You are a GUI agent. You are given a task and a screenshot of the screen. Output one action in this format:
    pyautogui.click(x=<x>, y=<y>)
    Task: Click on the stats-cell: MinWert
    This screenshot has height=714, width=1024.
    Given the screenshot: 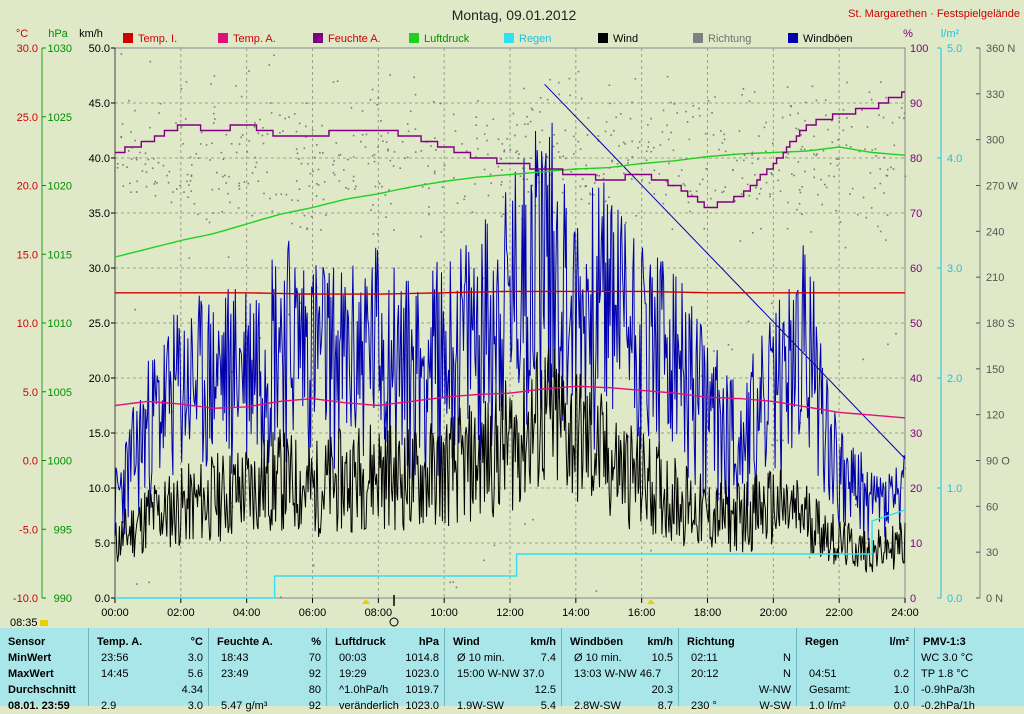 What is the action you would take?
    pyautogui.click(x=30, y=658)
    